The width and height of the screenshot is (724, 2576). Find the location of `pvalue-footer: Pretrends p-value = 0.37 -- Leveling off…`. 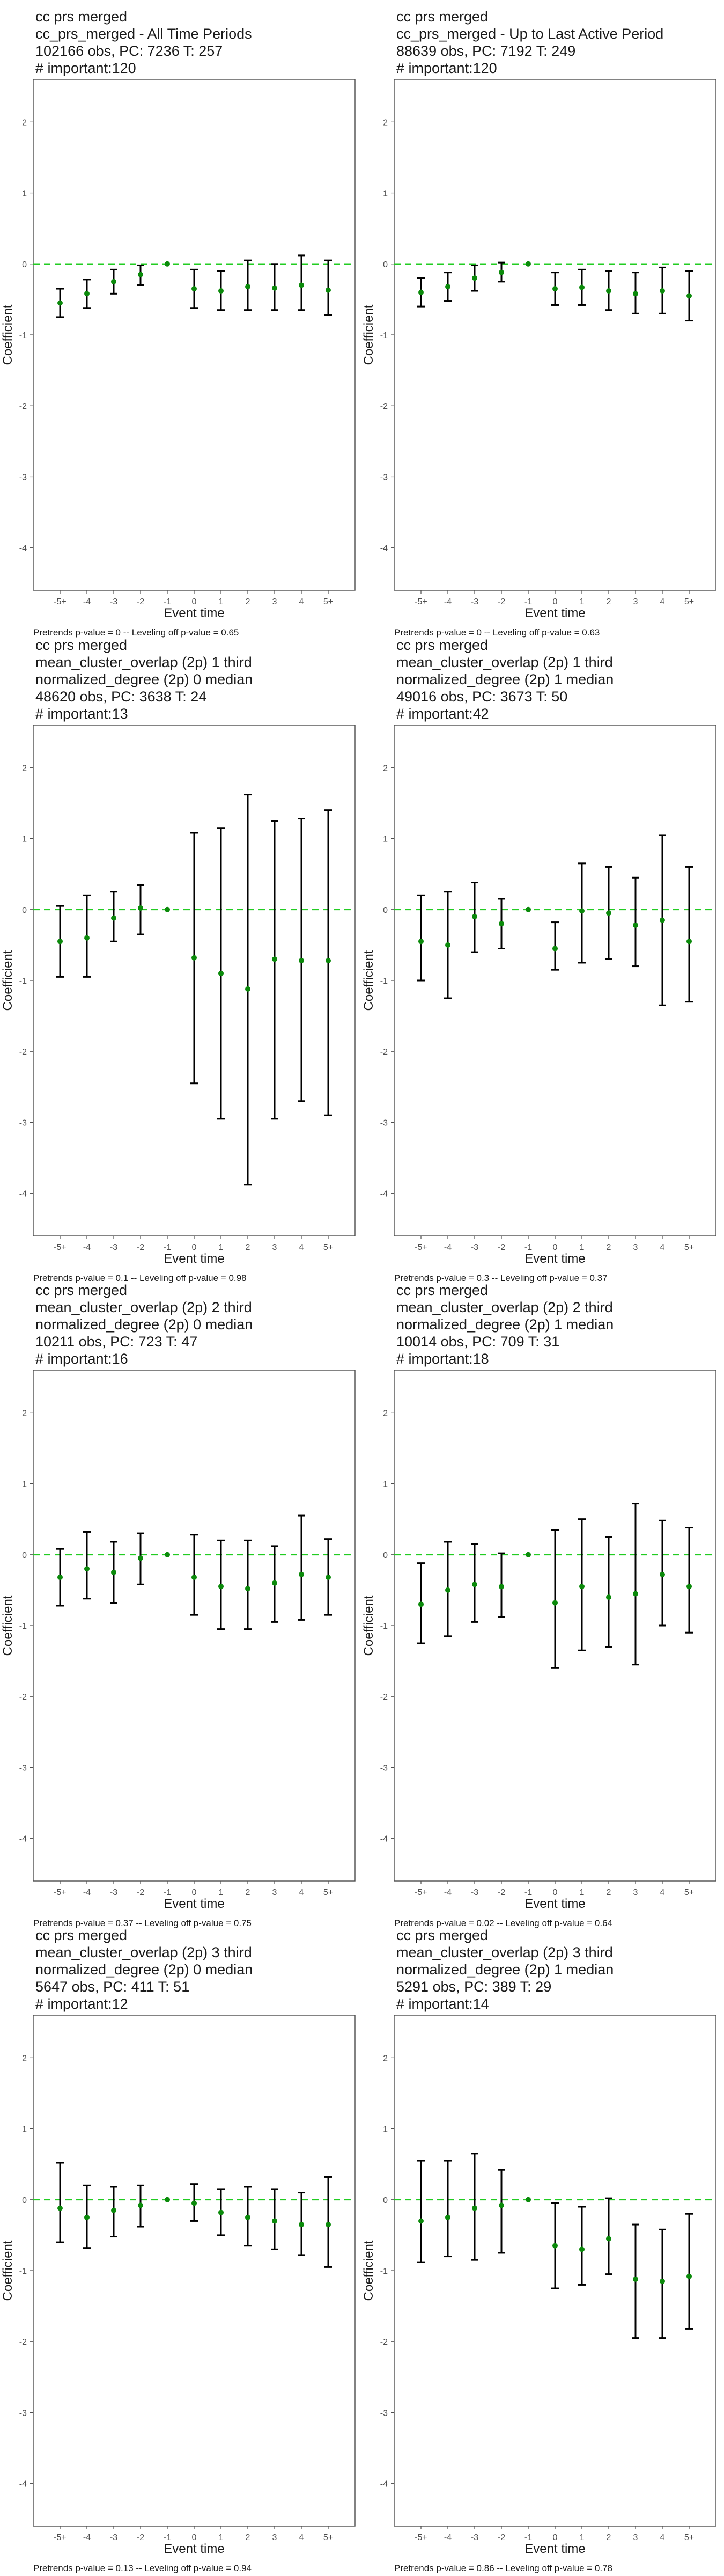

pvalue-footer: Pretrends p-value = 0.37 -- Leveling off… is located at coordinates (142, 1923).